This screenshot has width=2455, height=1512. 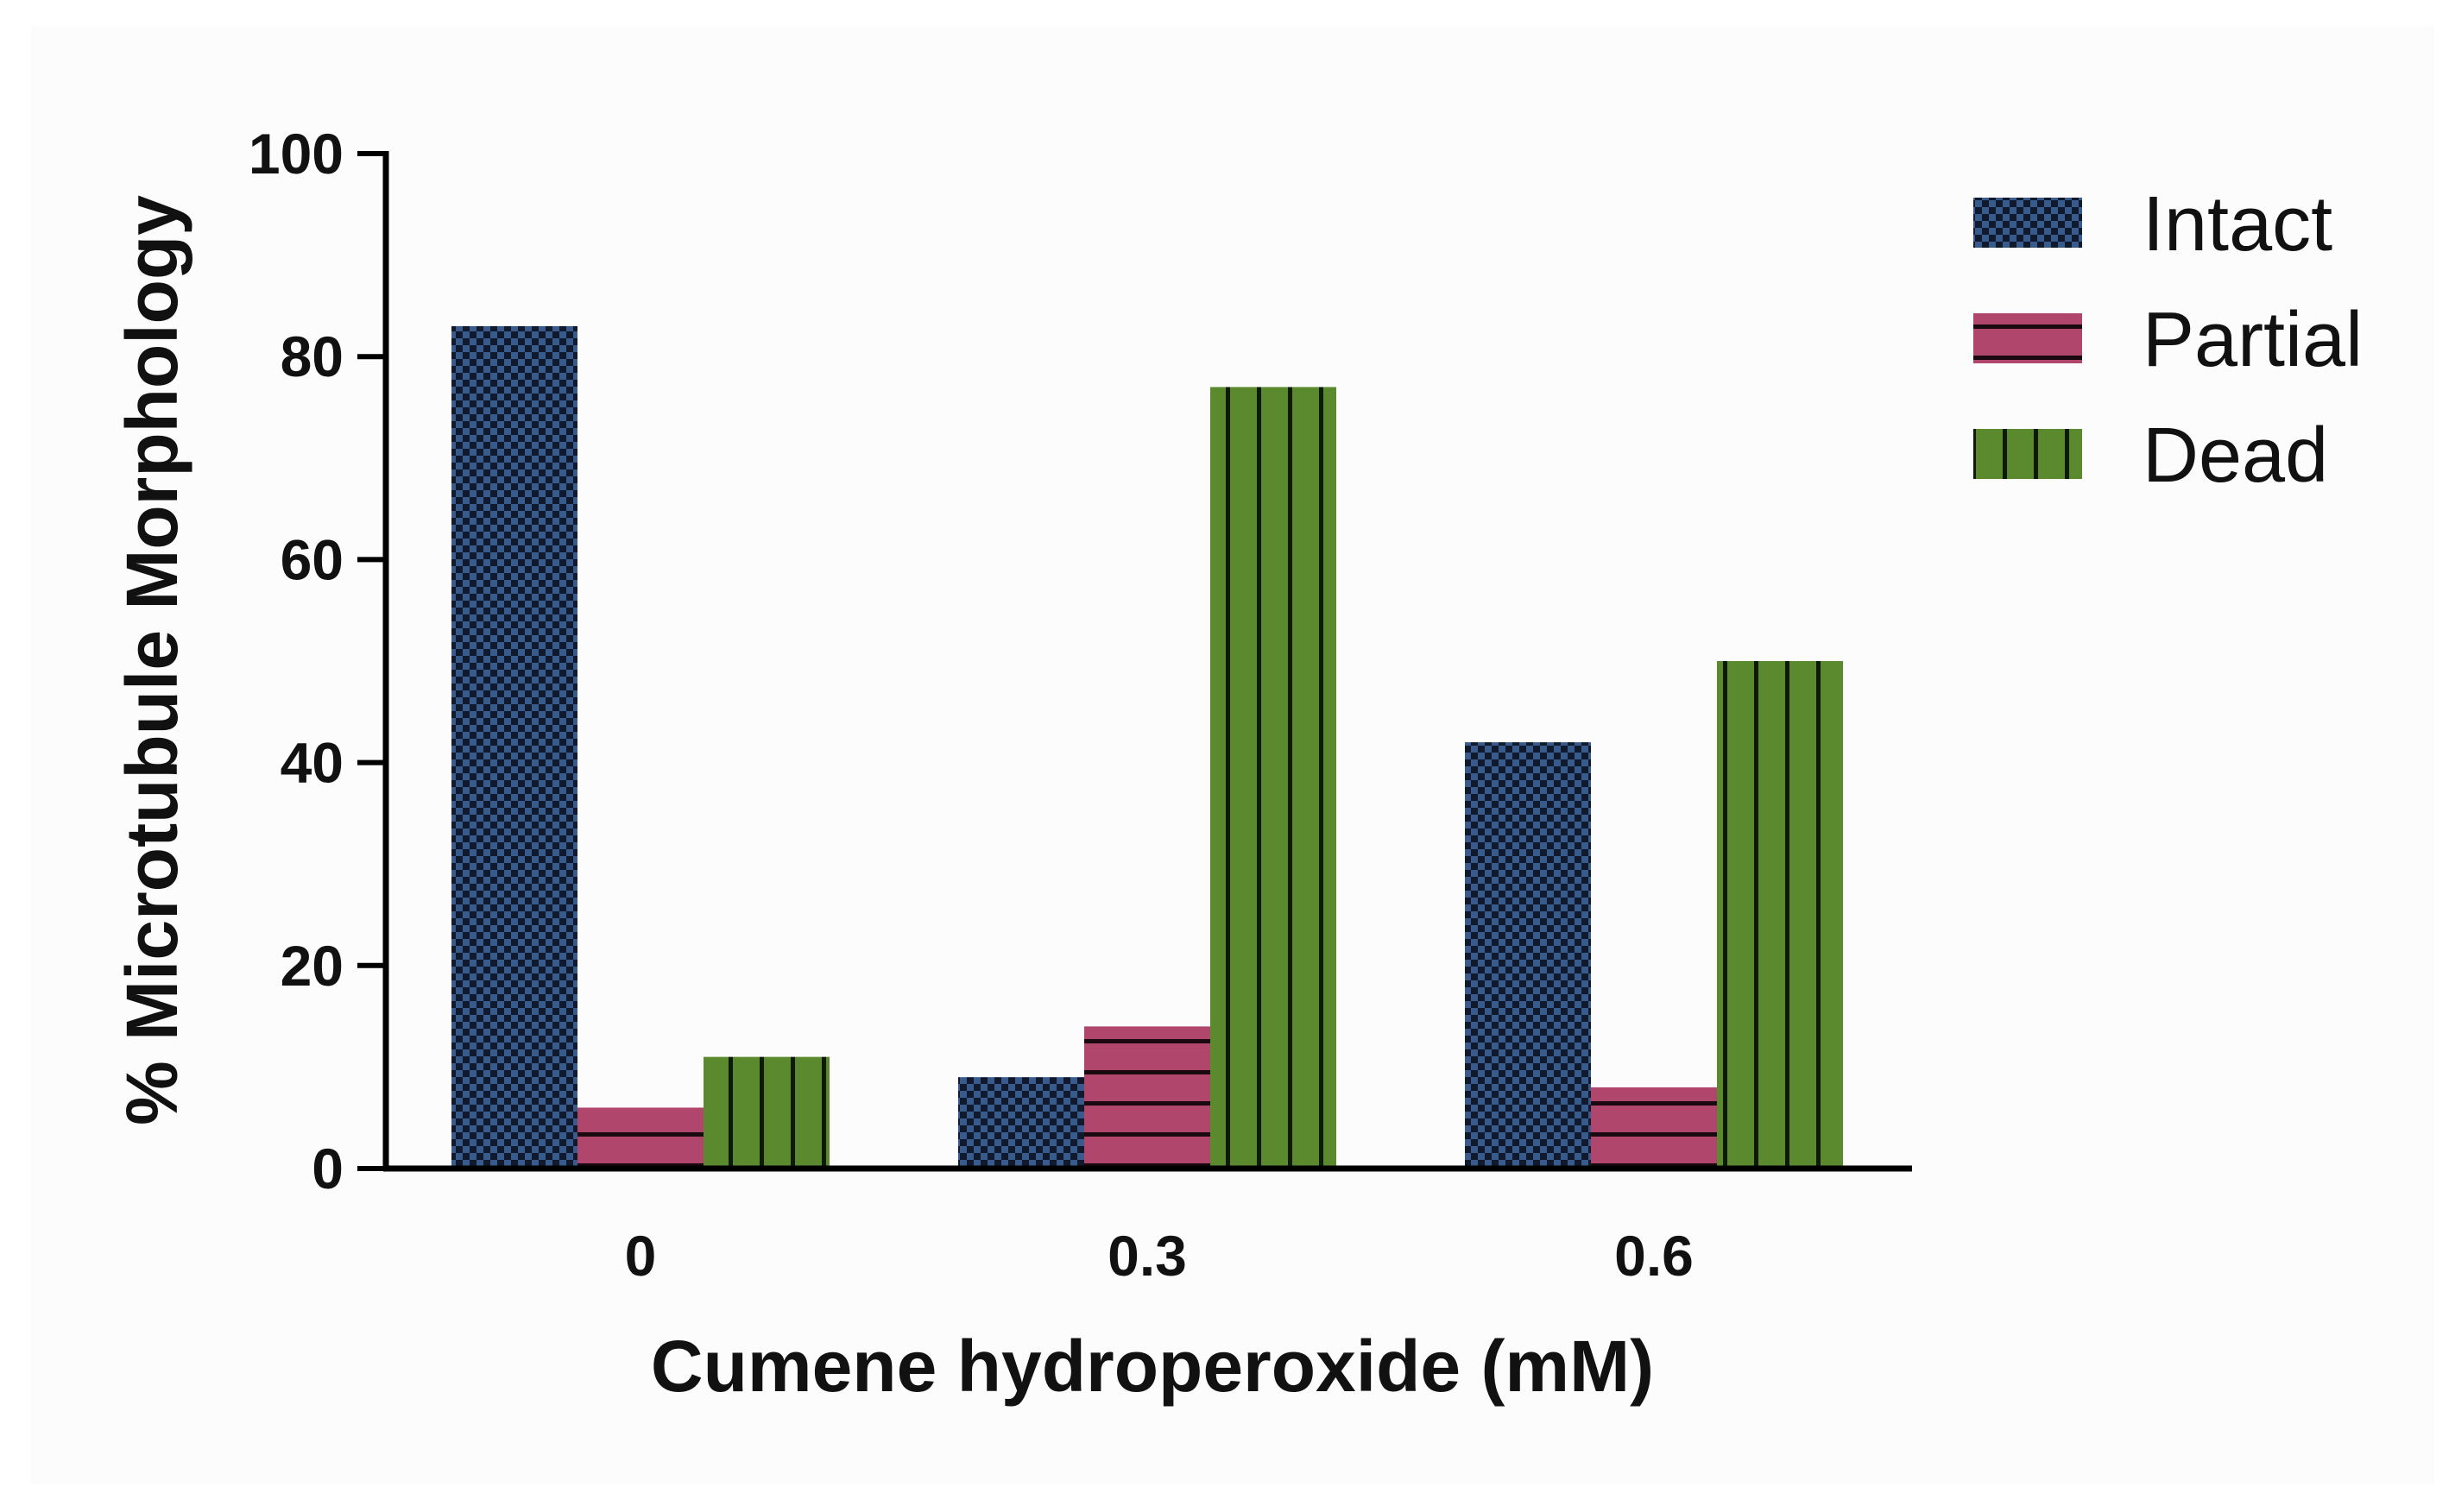 I want to click on y-tick-label-100: 100, so click(x=296, y=154).